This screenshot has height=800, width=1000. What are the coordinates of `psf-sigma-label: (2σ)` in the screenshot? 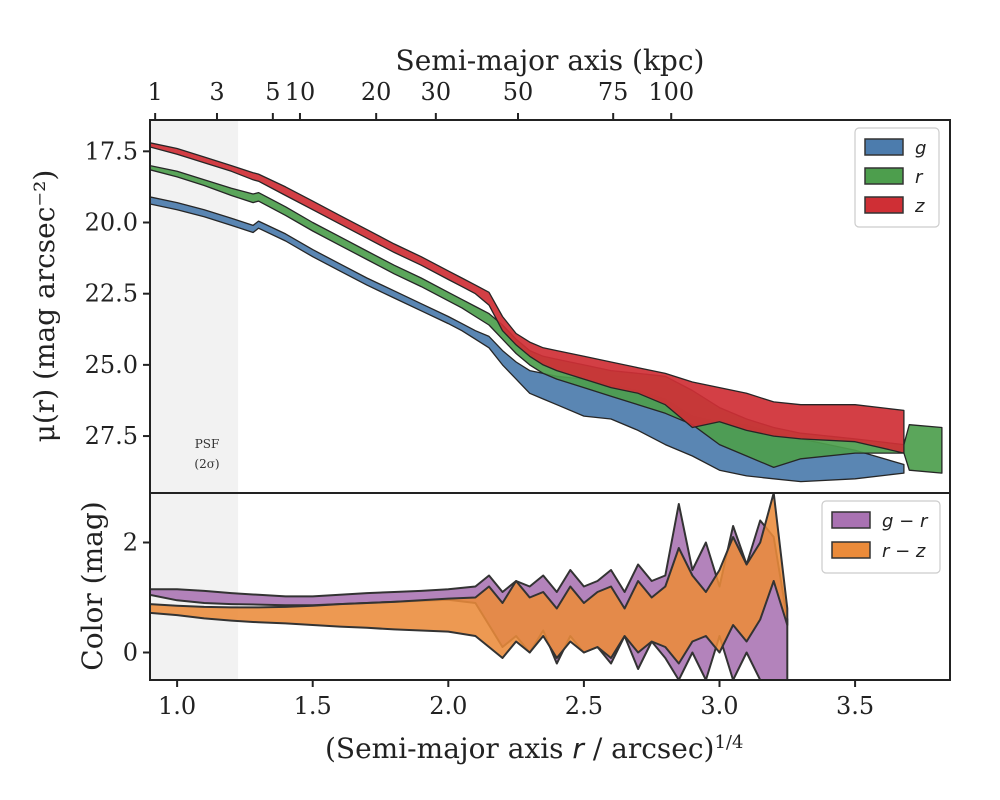 It's located at (206, 464).